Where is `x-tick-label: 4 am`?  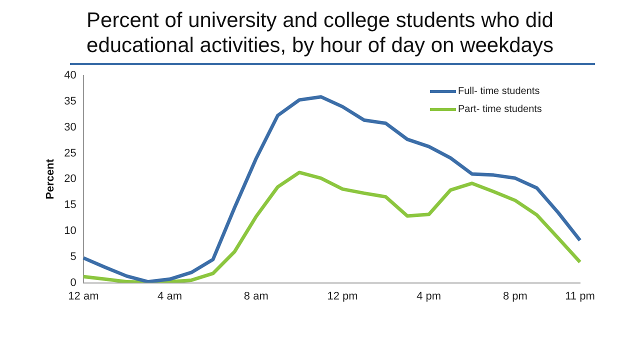
x-tick-label: 4 am is located at coordinates (170, 296).